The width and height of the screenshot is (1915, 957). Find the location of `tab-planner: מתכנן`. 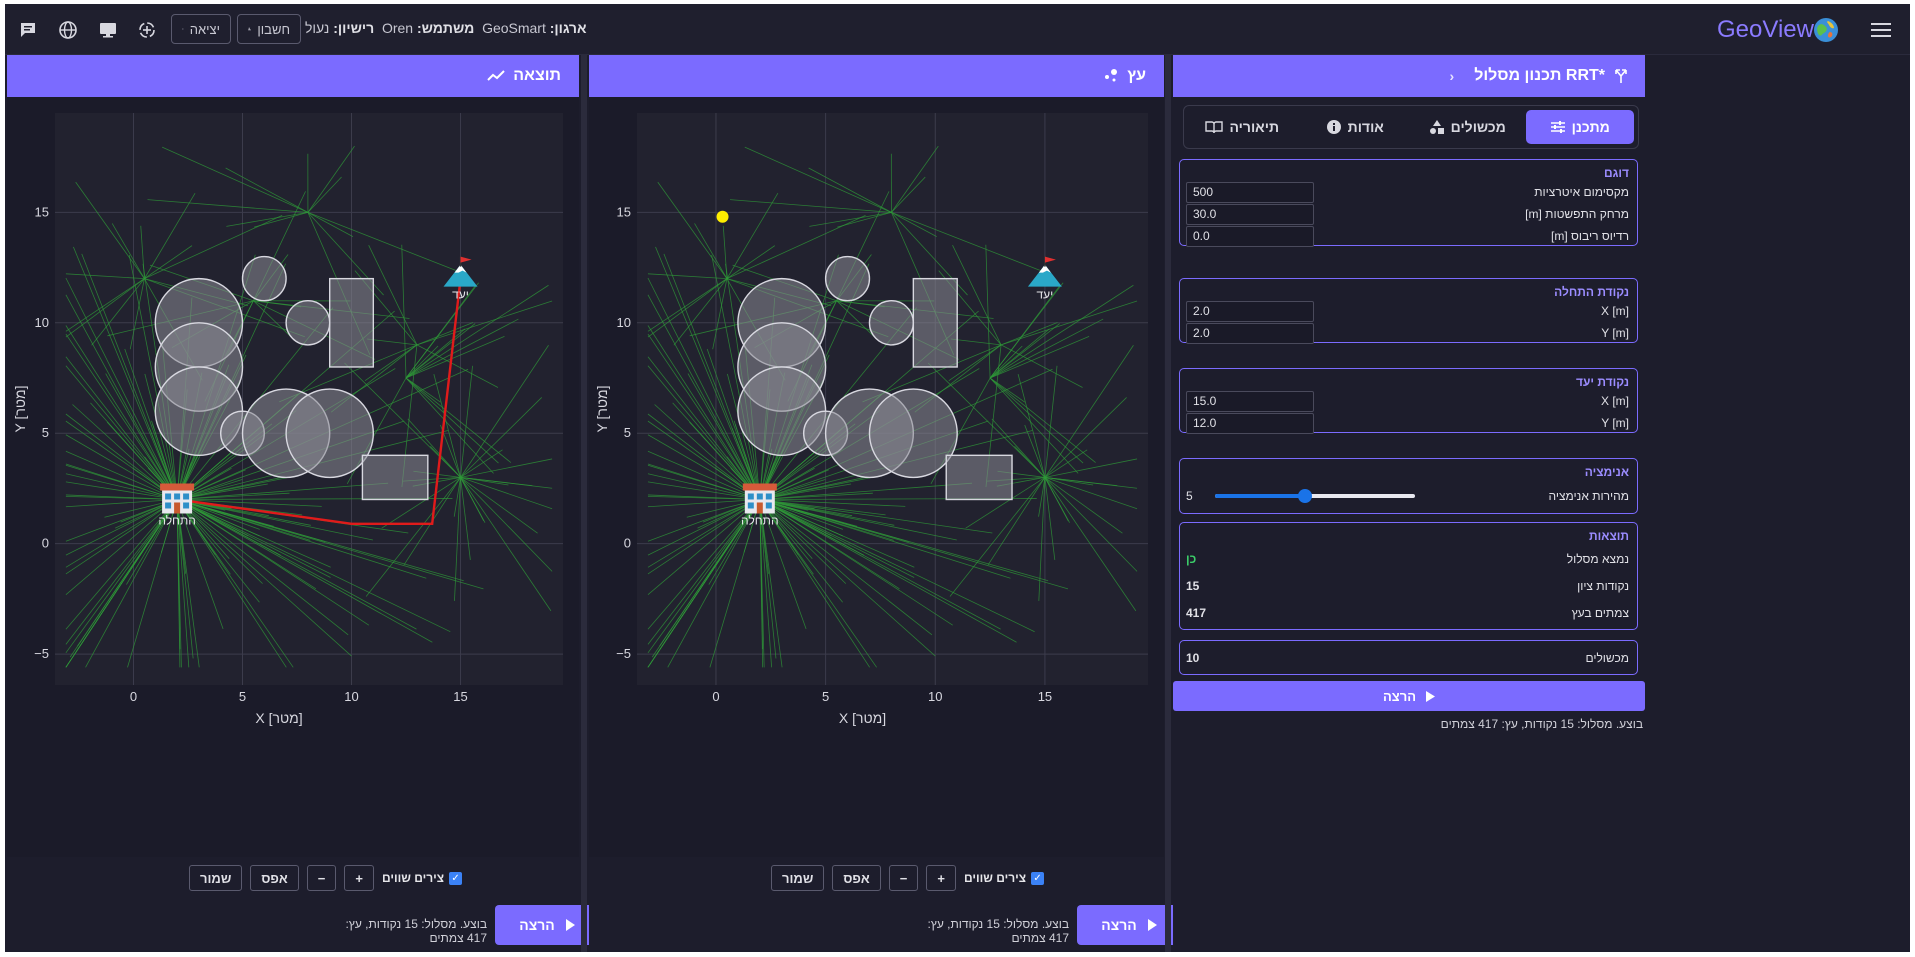

tab-planner: מתכנן is located at coordinates (1579, 127).